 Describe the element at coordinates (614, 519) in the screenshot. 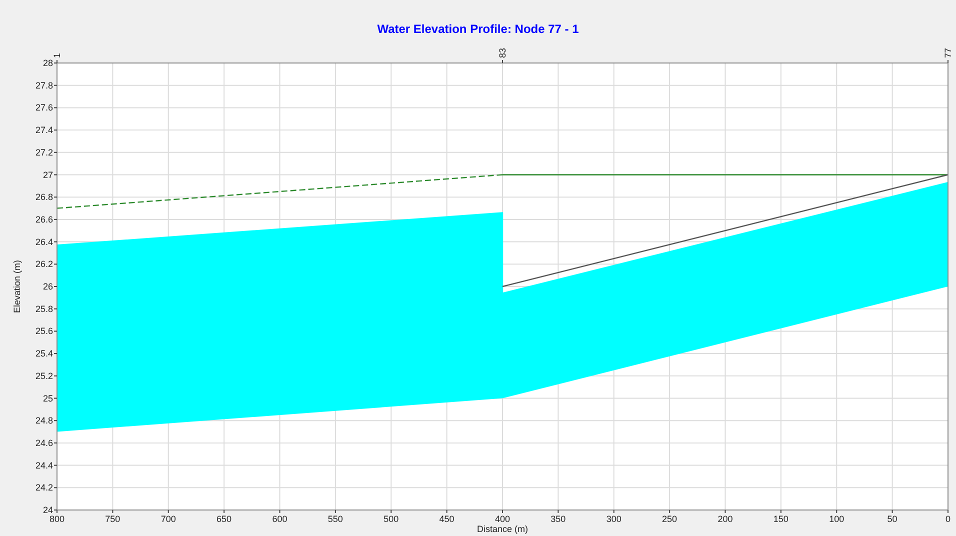

I see `x-tick-label: 300` at that location.